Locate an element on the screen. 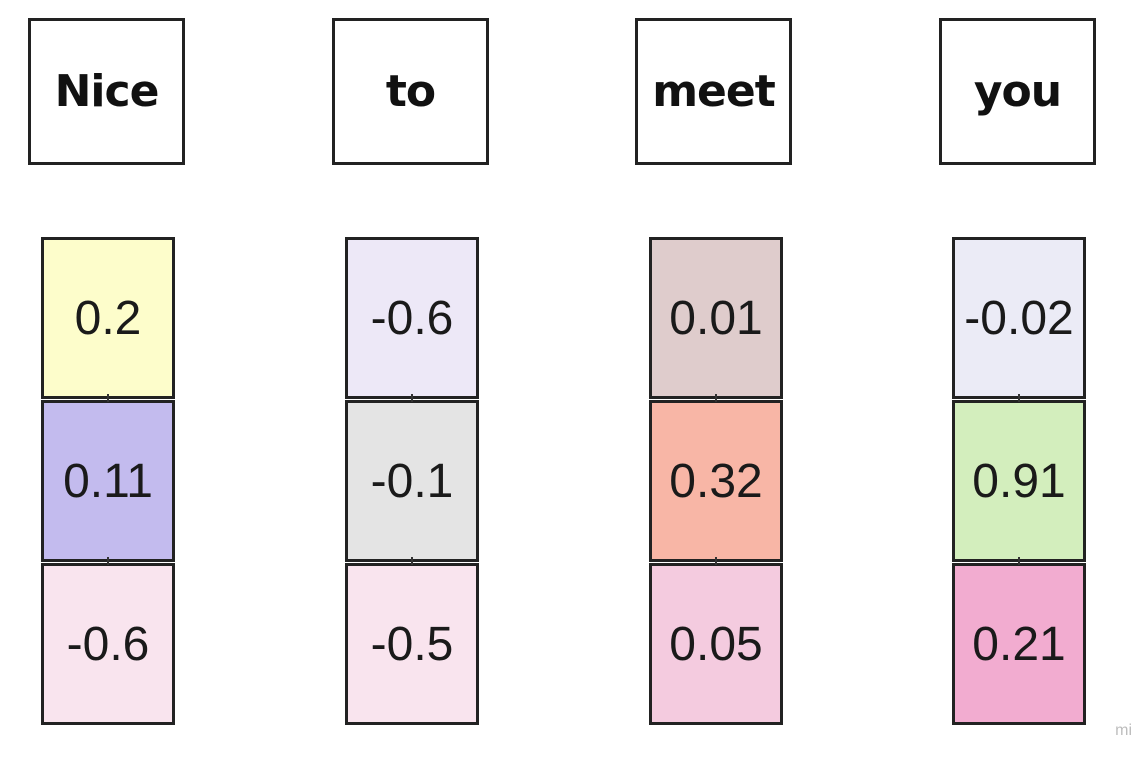 The height and width of the screenshot is (760, 1136). embedding-cell: -0.1 is located at coordinates (412, 481).